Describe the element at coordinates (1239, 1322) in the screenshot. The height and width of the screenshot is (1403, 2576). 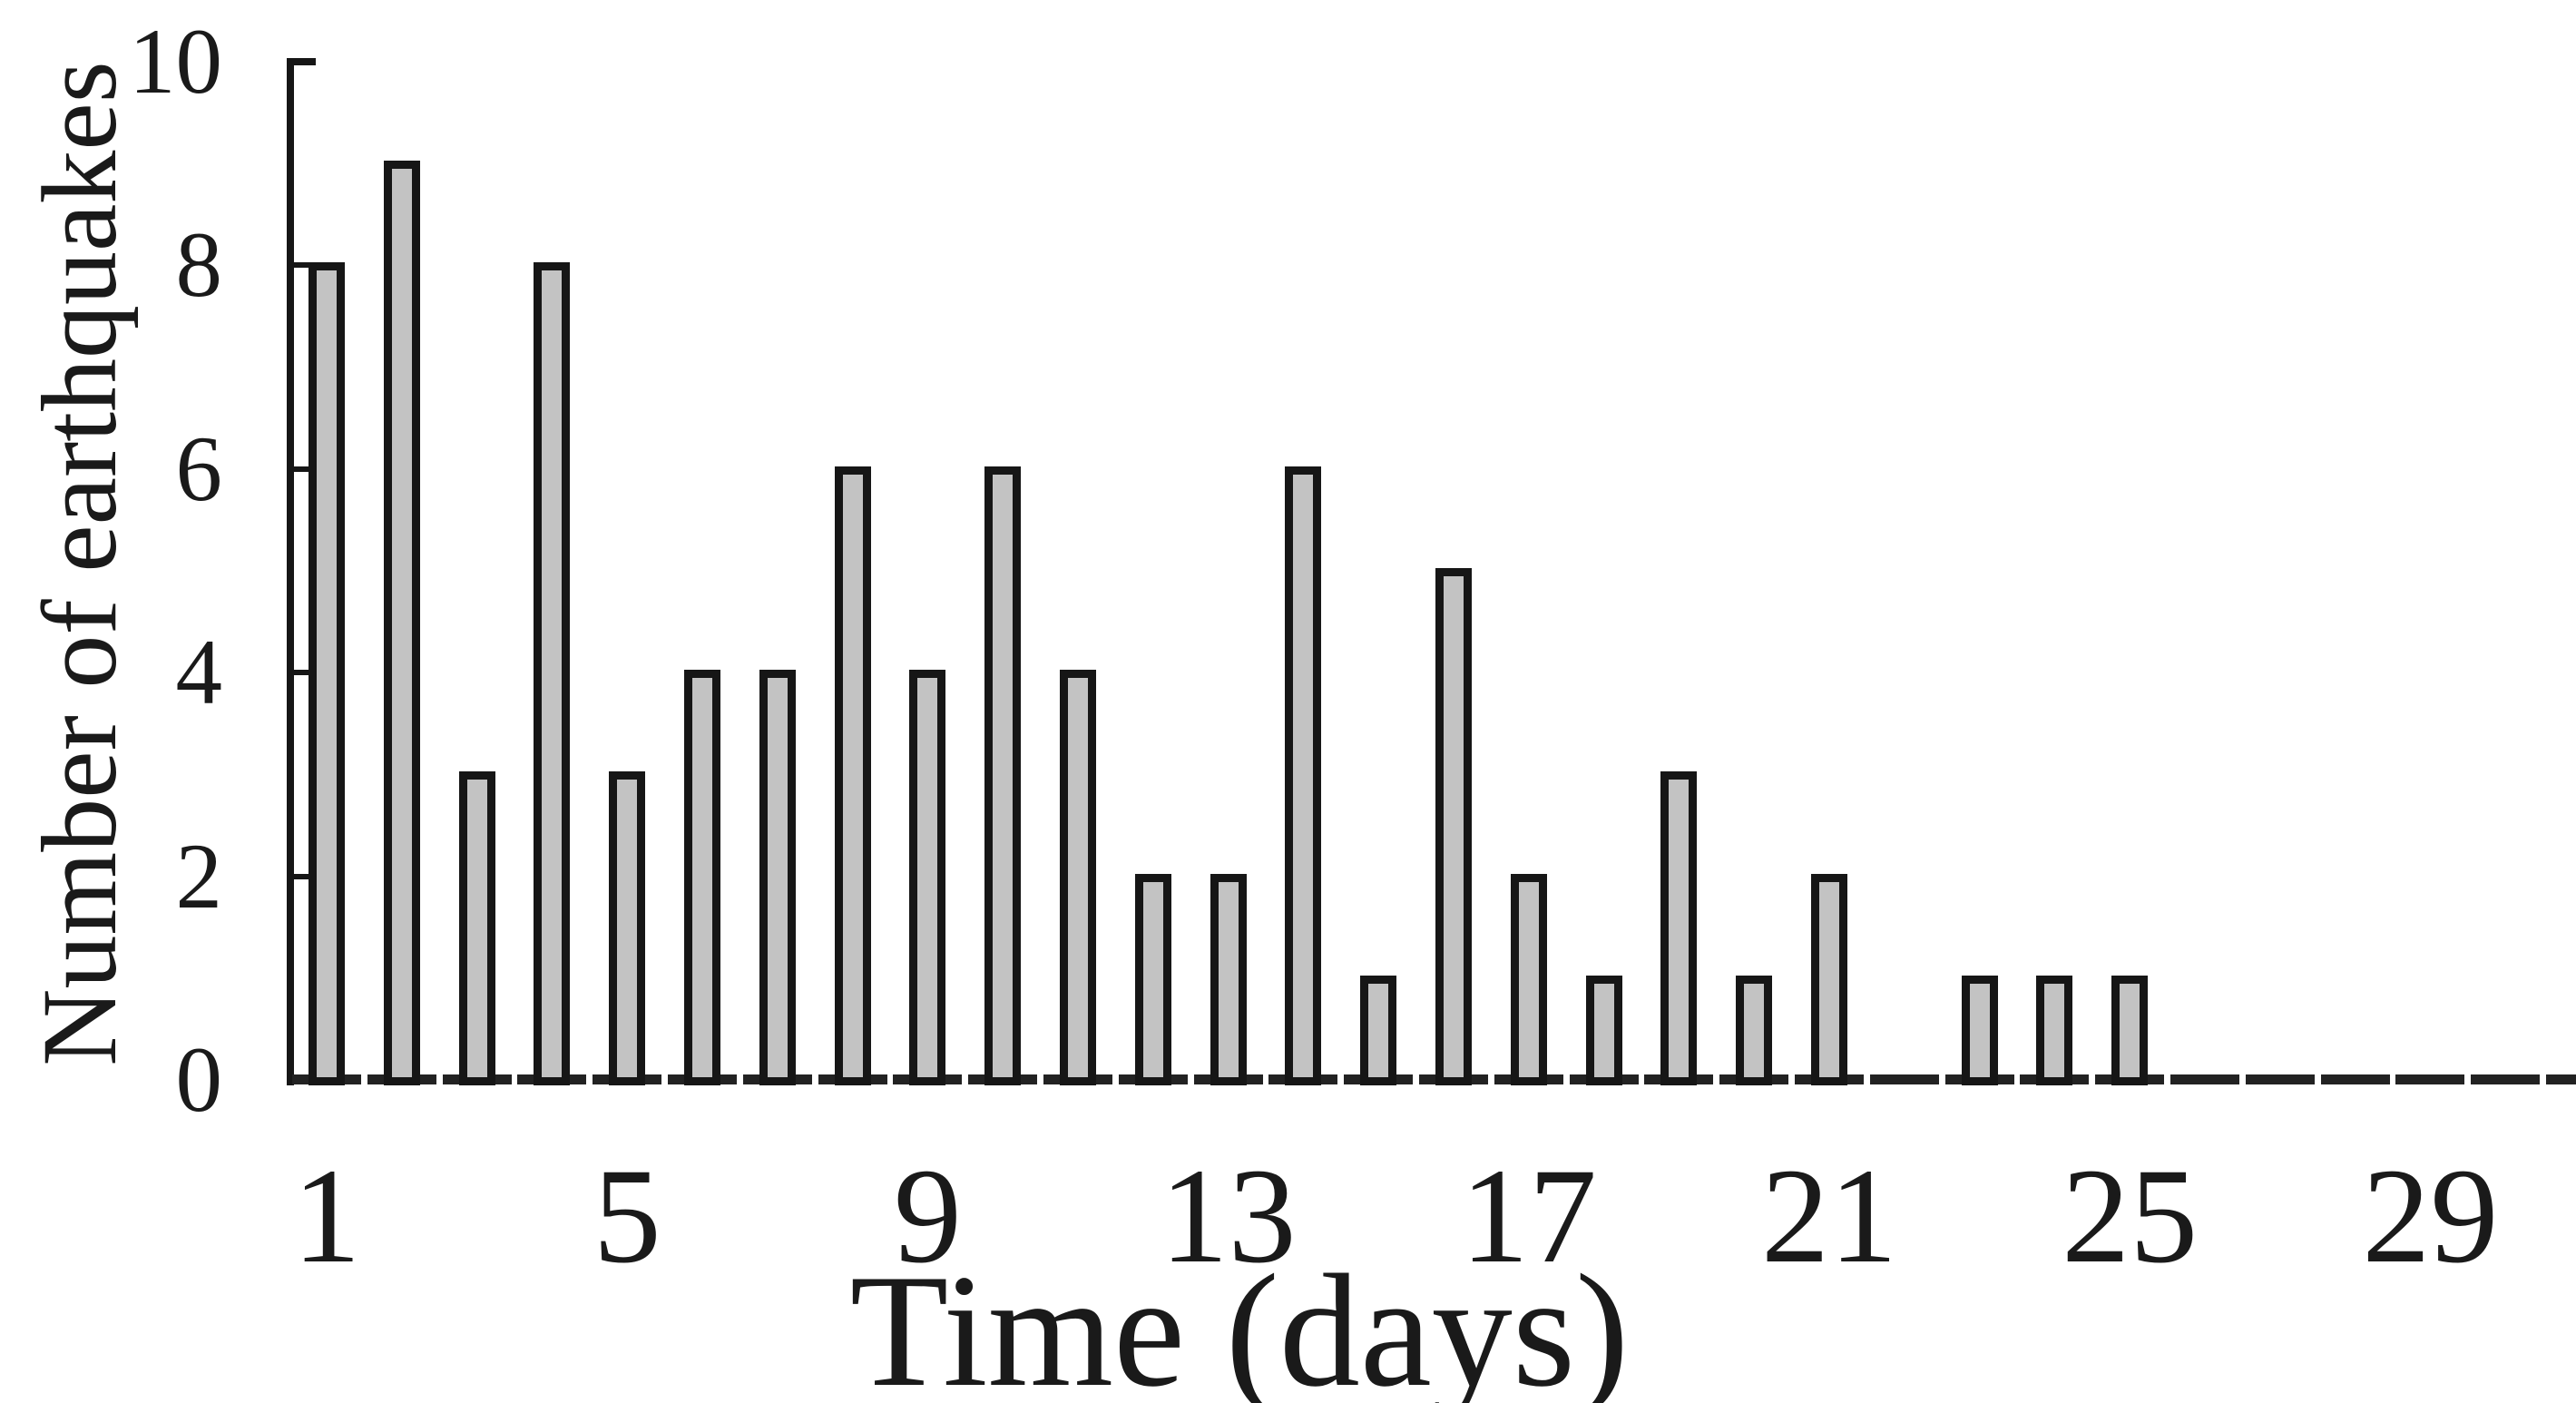
I see `x-axis-title: Time (days)` at that location.